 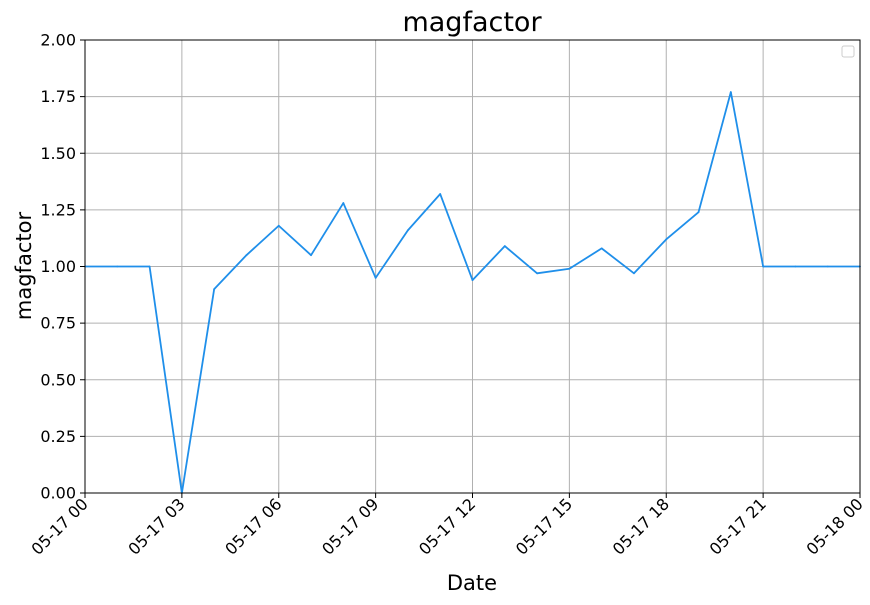 What do you see at coordinates (58, 379) in the screenshot?
I see `y-tick-label: 0.50` at bounding box center [58, 379].